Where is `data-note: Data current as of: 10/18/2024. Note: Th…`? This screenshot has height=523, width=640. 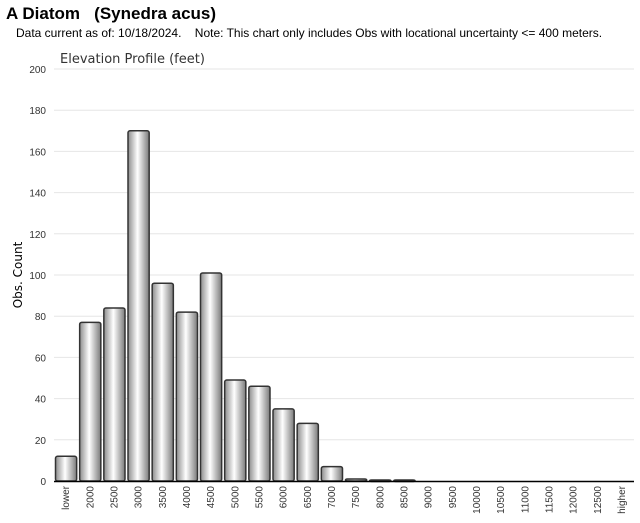 data-note: Data current as of: 10/18/2024. Note: Th… is located at coordinates (309, 33).